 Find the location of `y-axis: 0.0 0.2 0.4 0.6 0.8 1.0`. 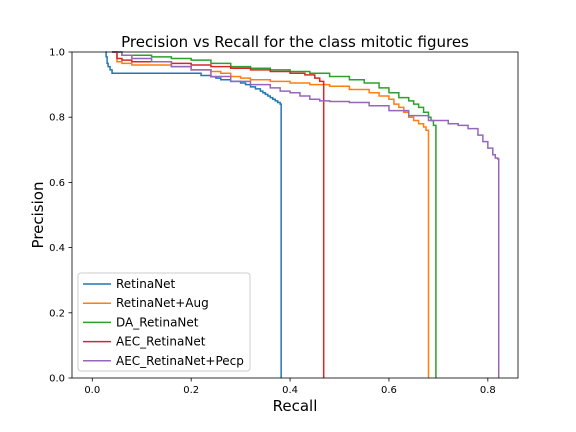

y-axis: 0.0 0.2 0.4 0.6 0.8 1.0 is located at coordinates (60, 216).